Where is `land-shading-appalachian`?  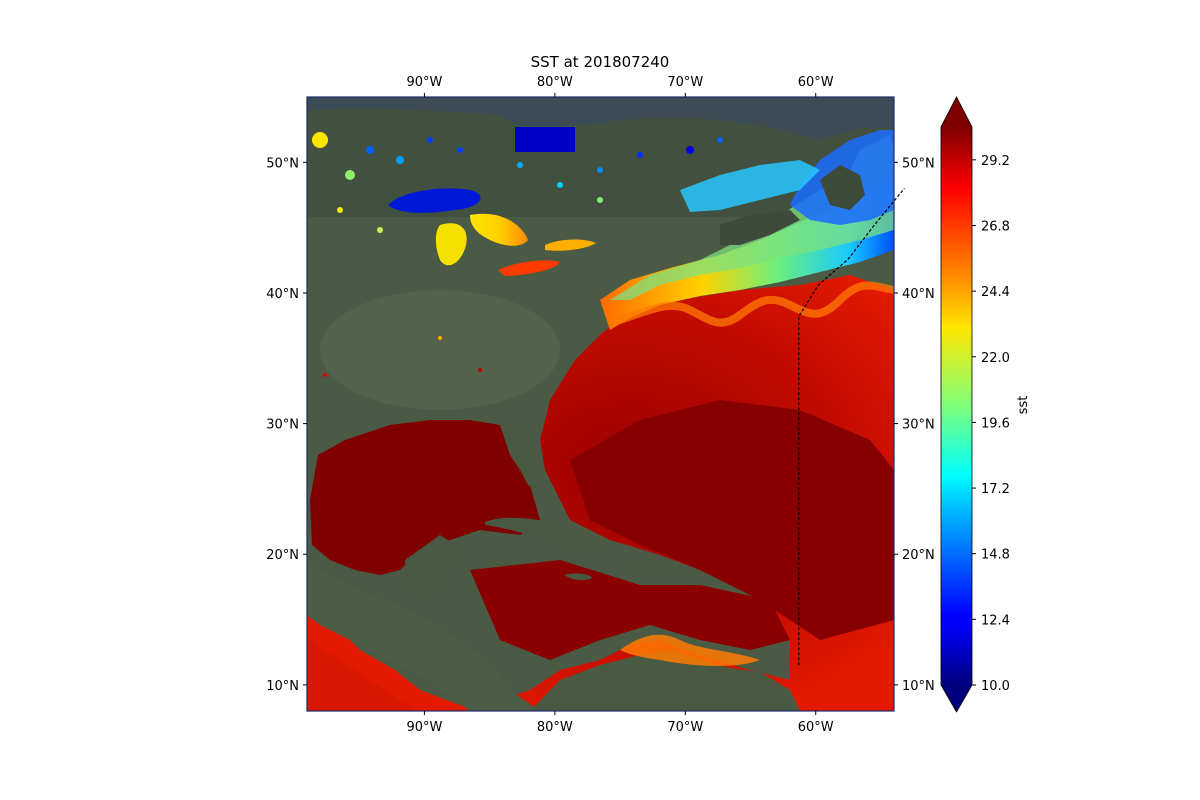 land-shading-appalachian is located at coordinates (440, 350).